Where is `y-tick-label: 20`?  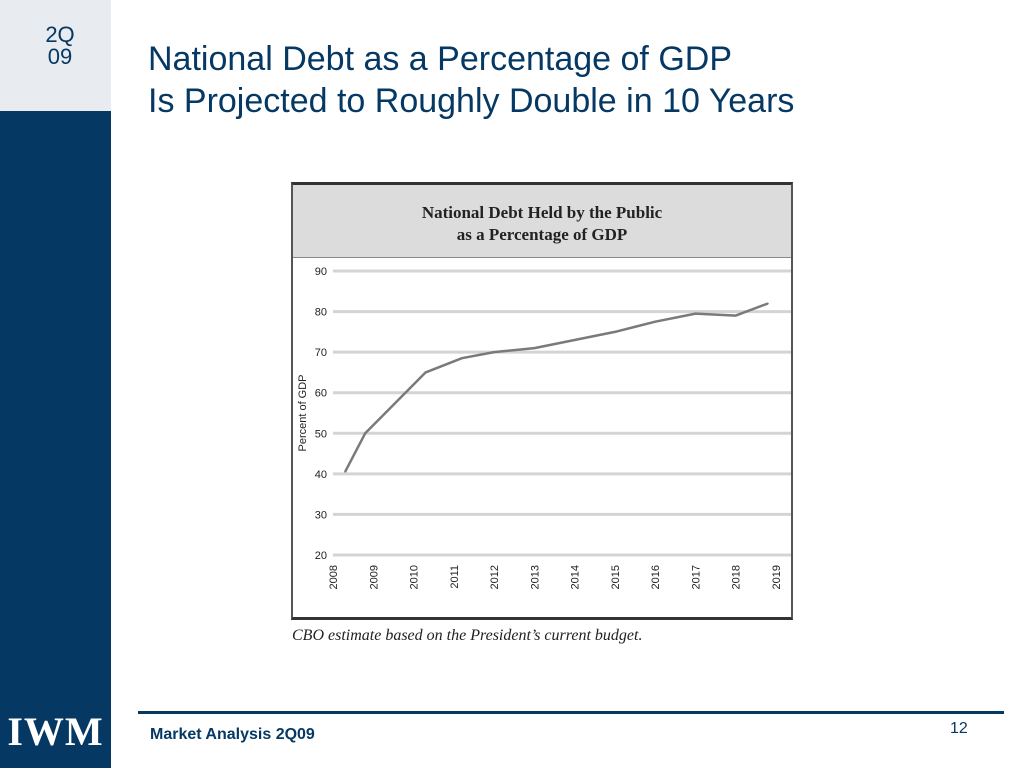 y-tick-label: 20 is located at coordinates (321, 556).